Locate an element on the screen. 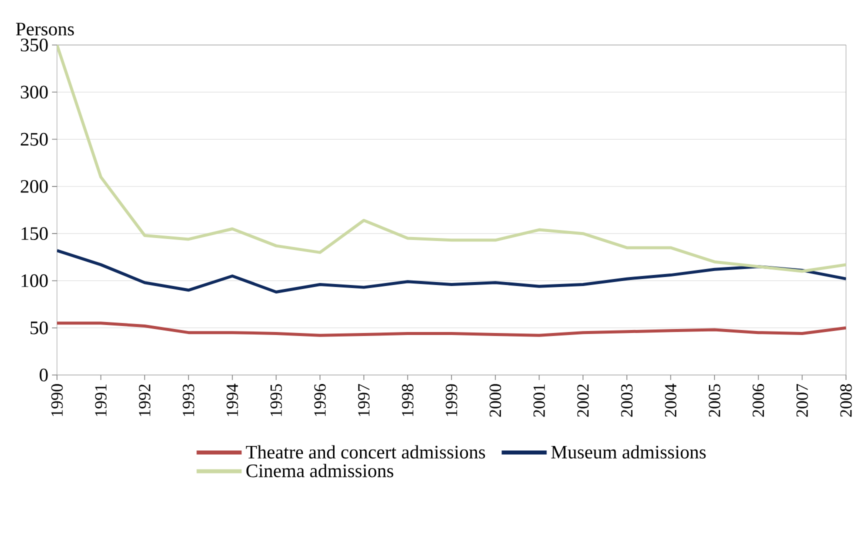  y-tick-label: 350 is located at coordinates (34, 45).